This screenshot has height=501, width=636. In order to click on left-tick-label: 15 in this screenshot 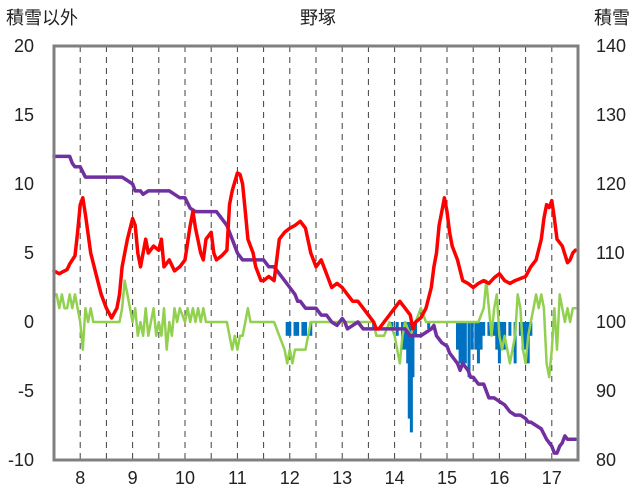, I will do `click(24, 115)`.